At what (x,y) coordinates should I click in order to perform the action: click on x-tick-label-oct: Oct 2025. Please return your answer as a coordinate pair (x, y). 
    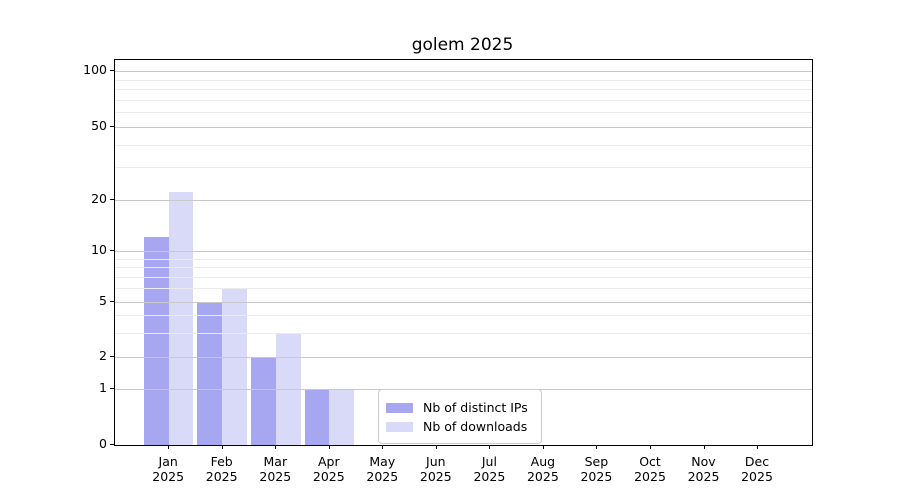
    Looking at the image, I should click on (650, 469).